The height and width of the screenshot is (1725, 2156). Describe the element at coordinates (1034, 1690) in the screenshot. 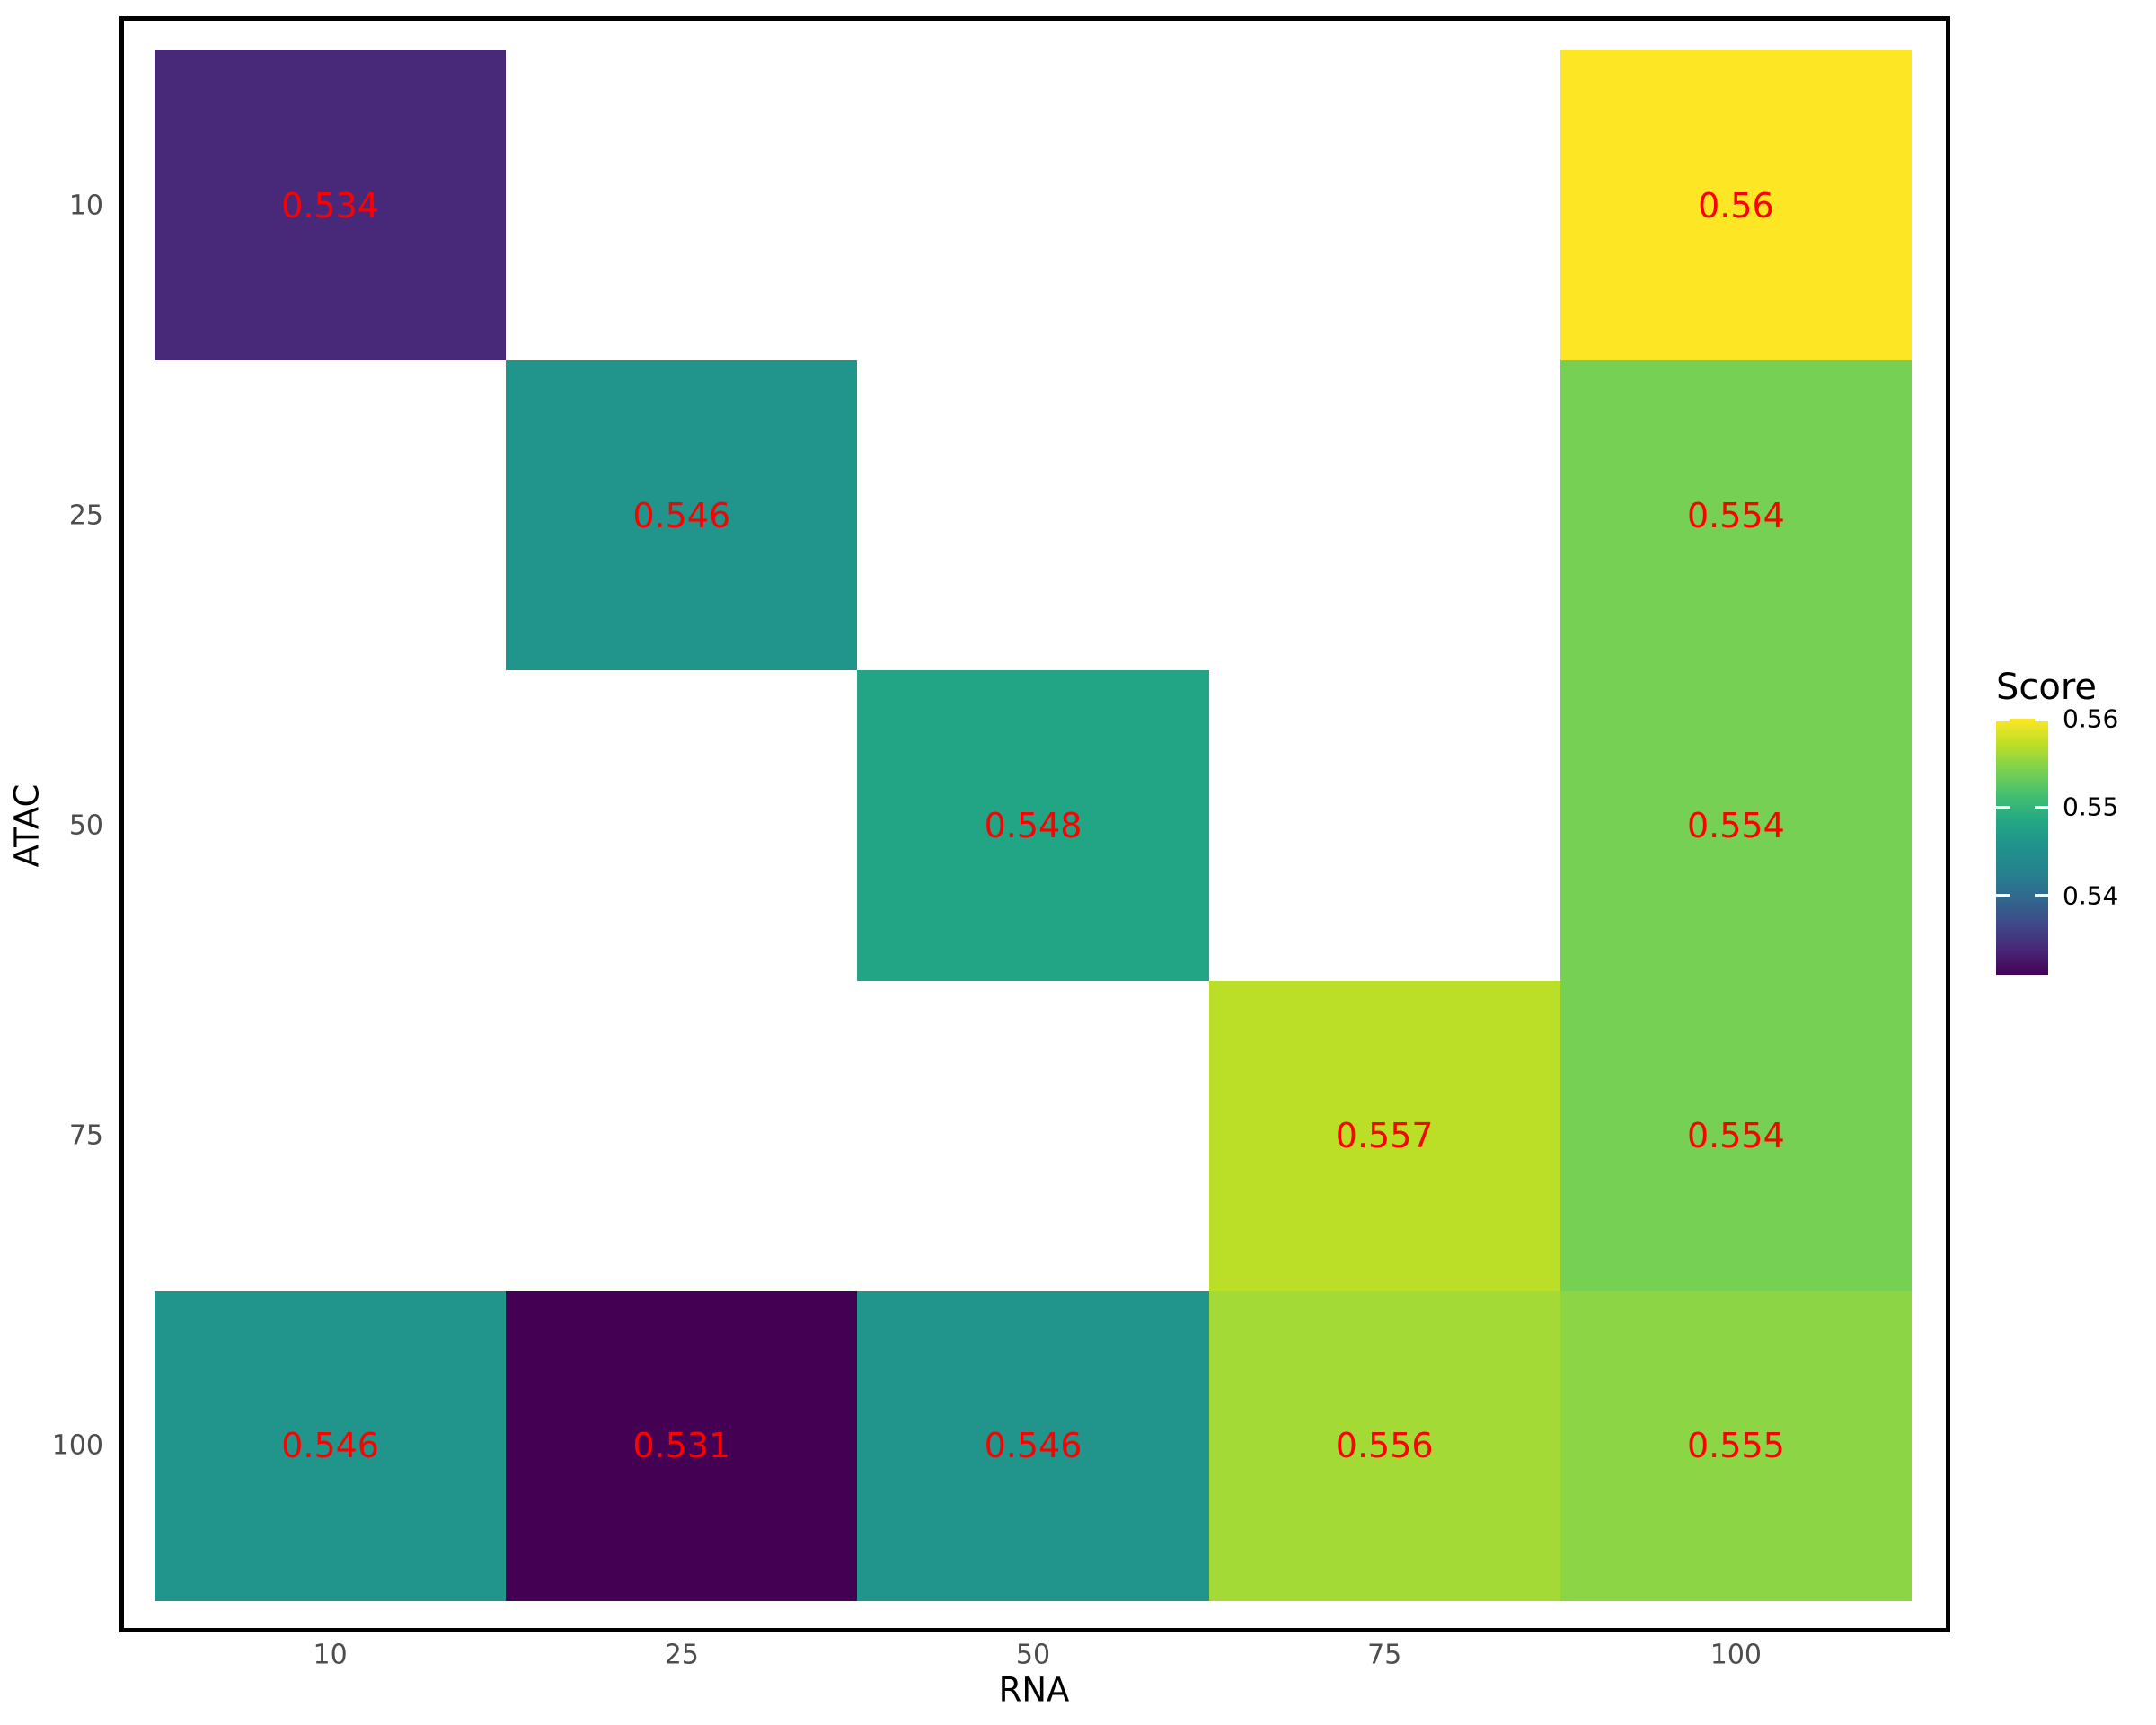

I see `x-axis-title: RNA` at that location.